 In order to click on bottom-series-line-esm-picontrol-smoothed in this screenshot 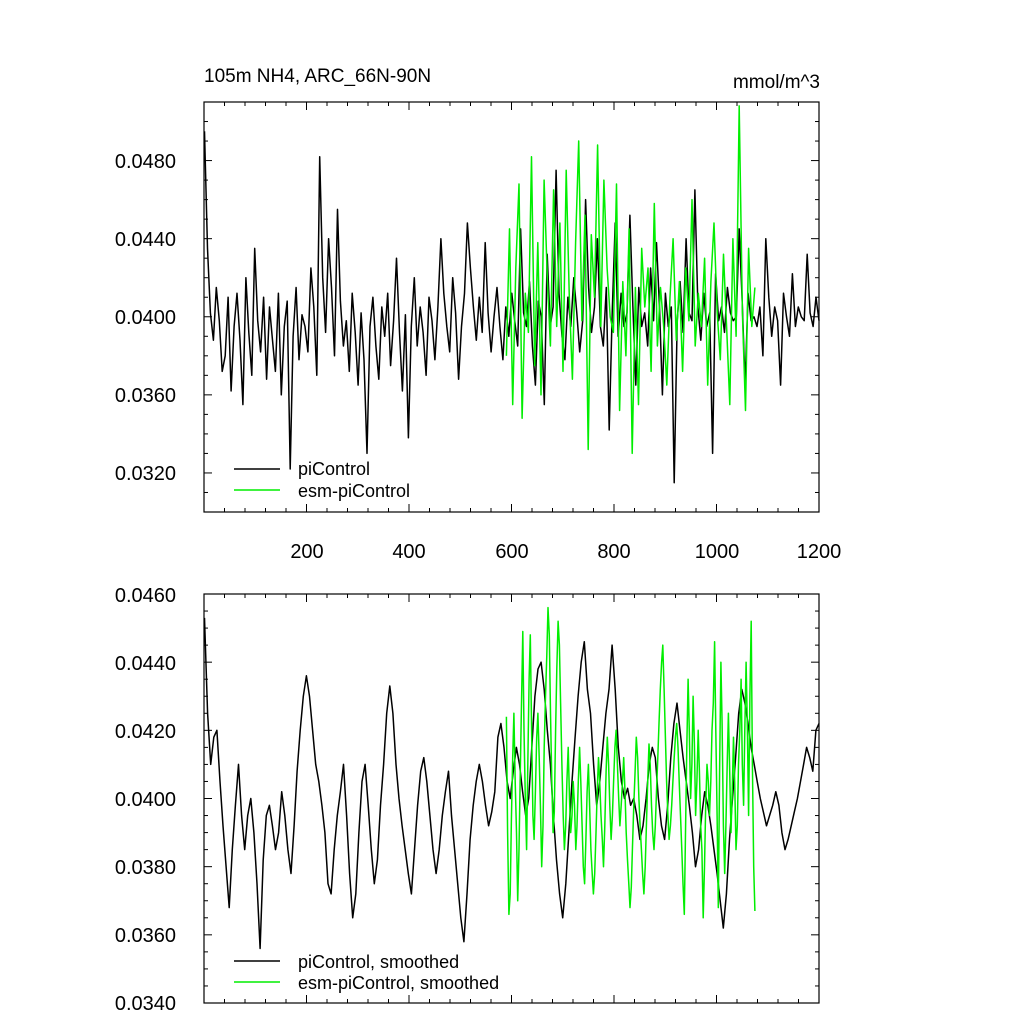, I will do `click(630, 762)`.